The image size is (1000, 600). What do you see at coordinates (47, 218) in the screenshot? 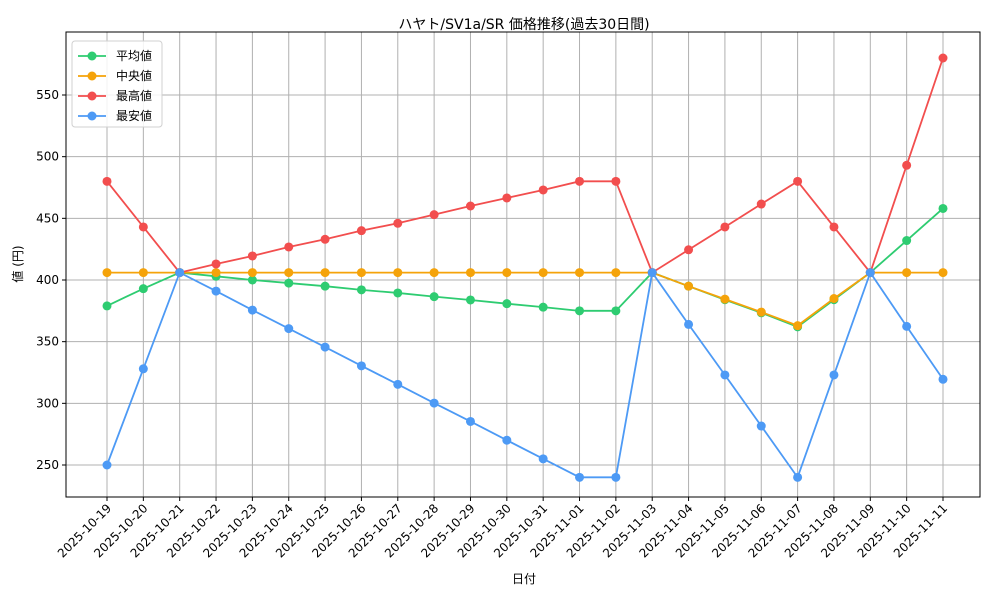
I see `y-tick-label: 450` at bounding box center [47, 218].